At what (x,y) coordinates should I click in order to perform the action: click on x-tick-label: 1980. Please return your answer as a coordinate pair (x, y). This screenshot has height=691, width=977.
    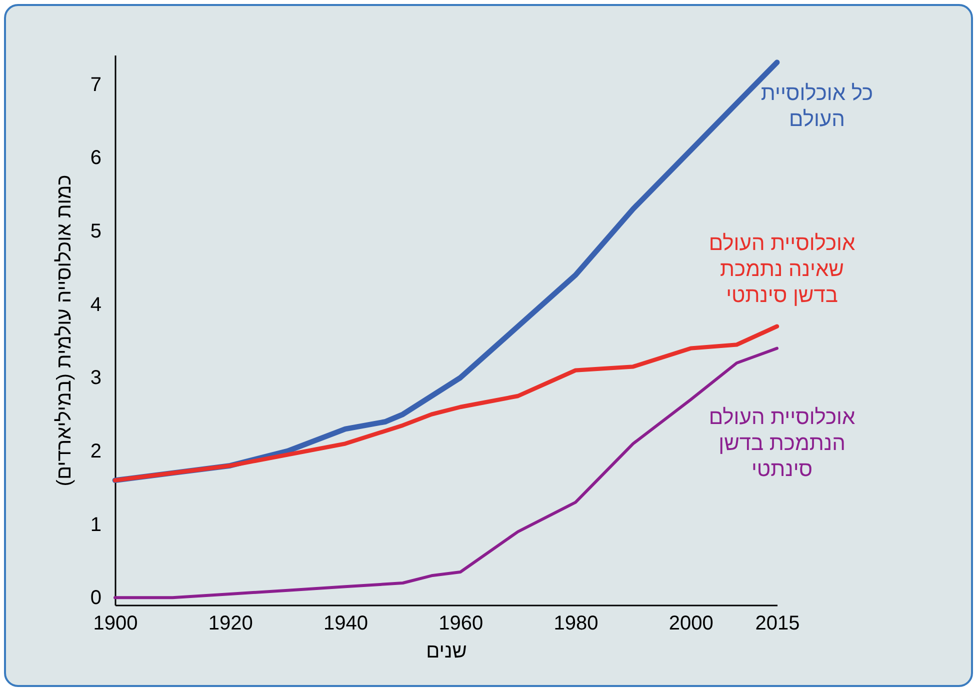
    Looking at the image, I should click on (576, 623).